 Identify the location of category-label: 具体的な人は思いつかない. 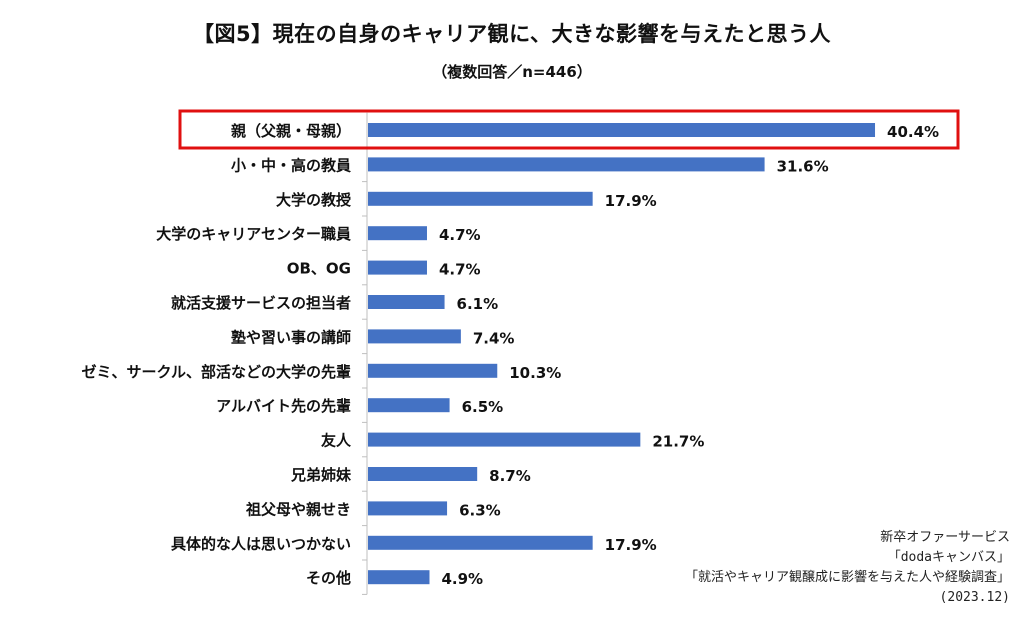
(261, 544).